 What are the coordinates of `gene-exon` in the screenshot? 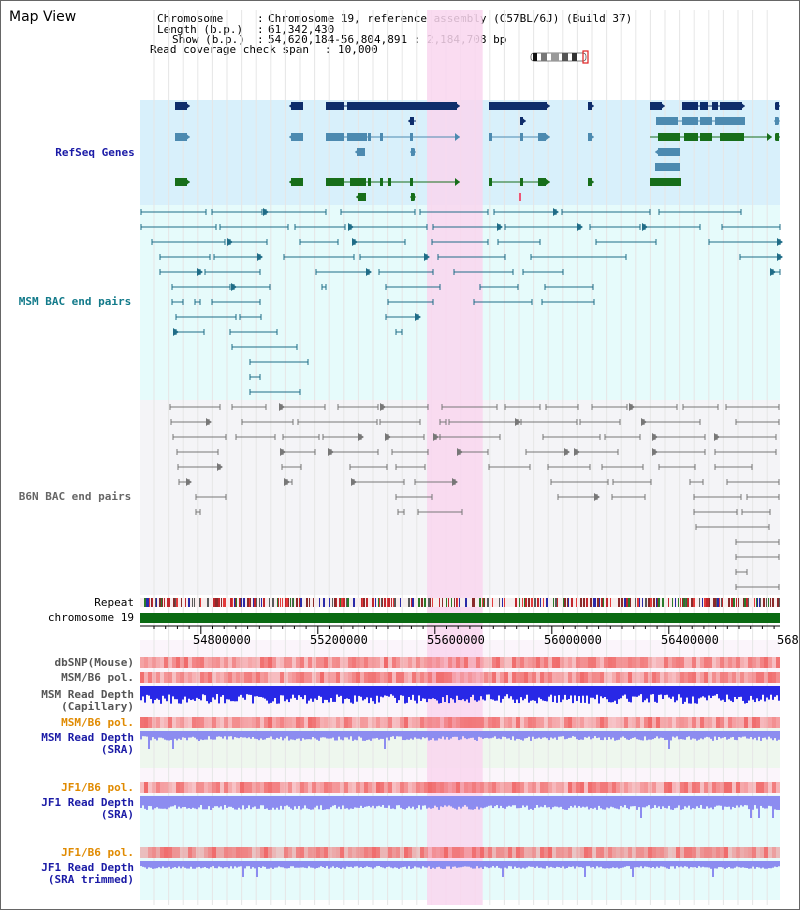 It's located at (690, 121).